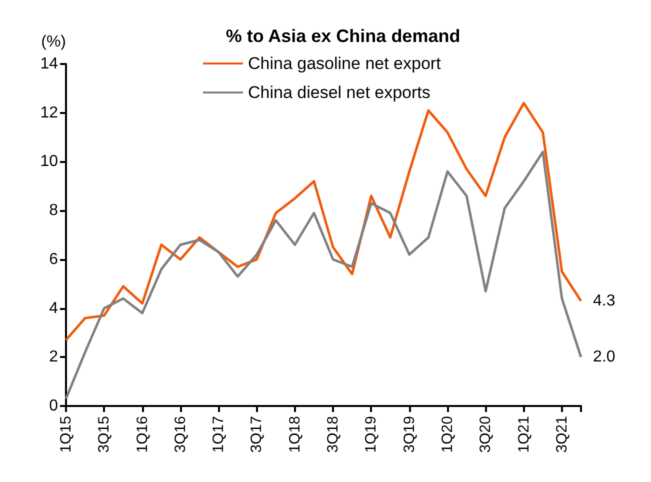 This screenshot has height=482, width=651. What do you see at coordinates (604, 357) in the screenshot?
I see `data-label: 2.0` at bounding box center [604, 357].